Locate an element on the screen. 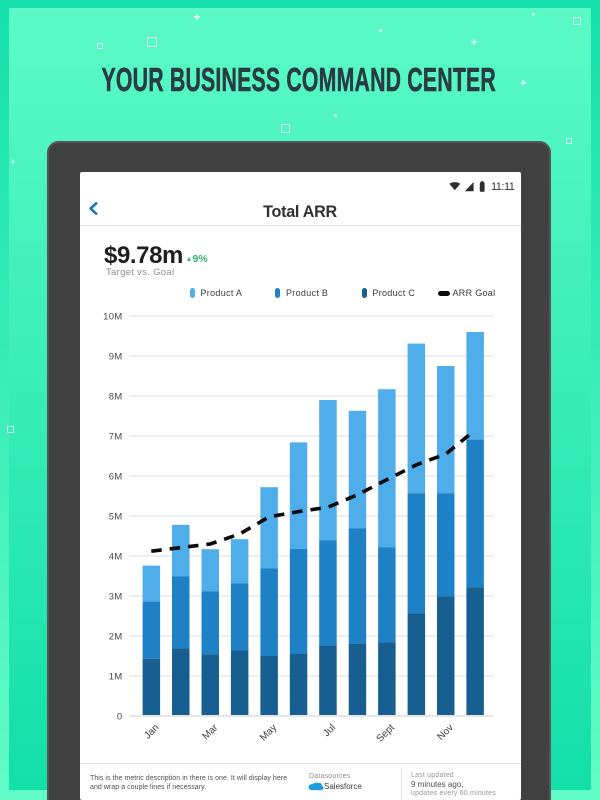 This screenshot has width=600, height=800. svg-text: Sept is located at coordinates (386, 733).